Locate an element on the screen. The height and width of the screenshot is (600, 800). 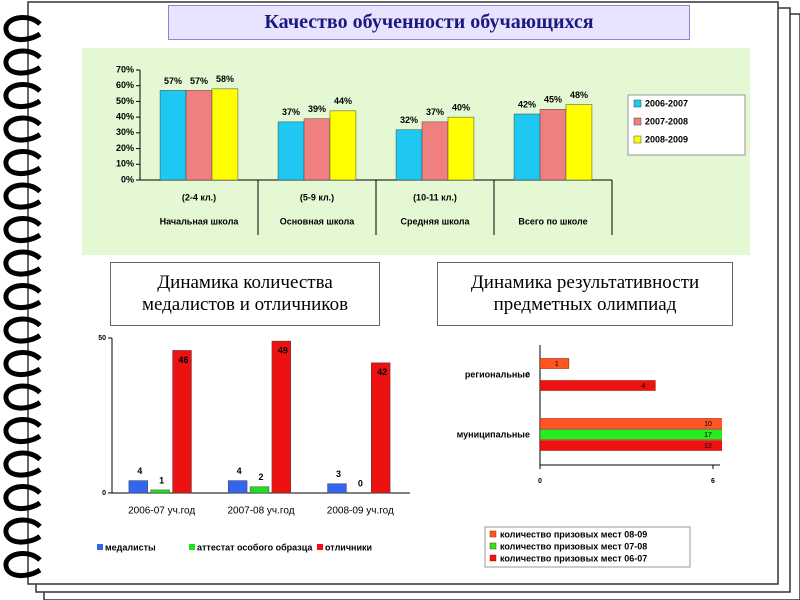
x-tick-label: 6 is located at coordinates (713, 481).